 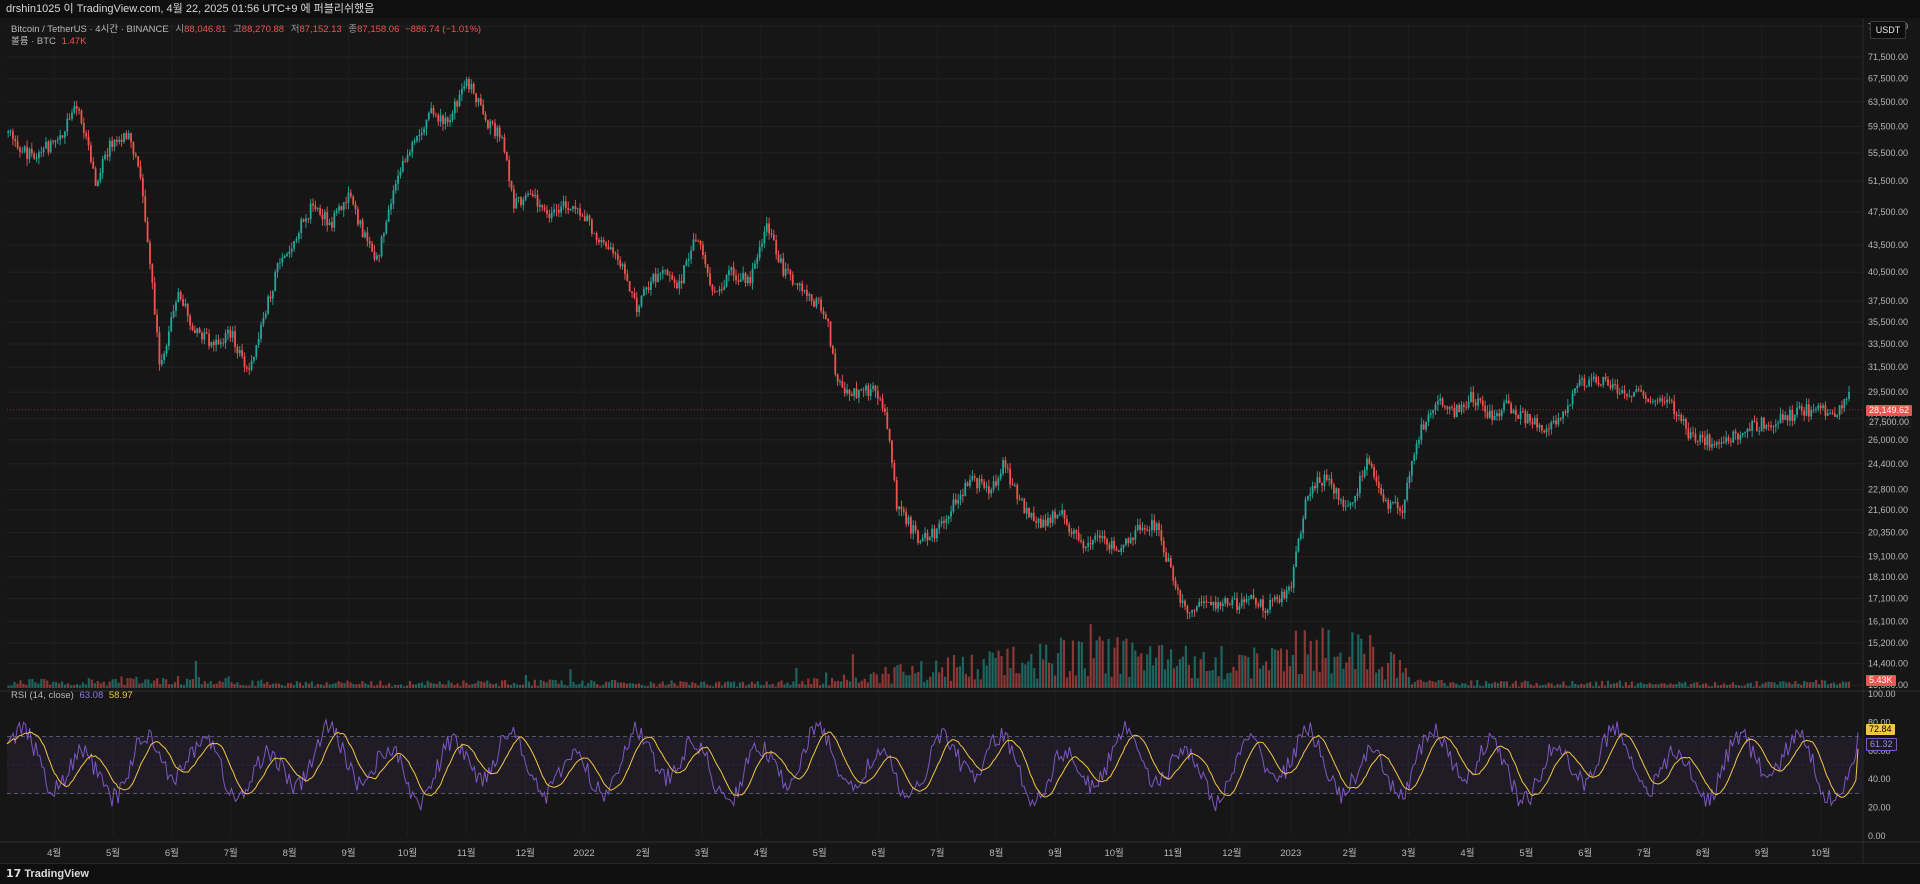 What do you see at coordinates (47, 874) in the screenshot?
I see `tradingview-logo: 17 TradingView` at bounding box center [47, 874].